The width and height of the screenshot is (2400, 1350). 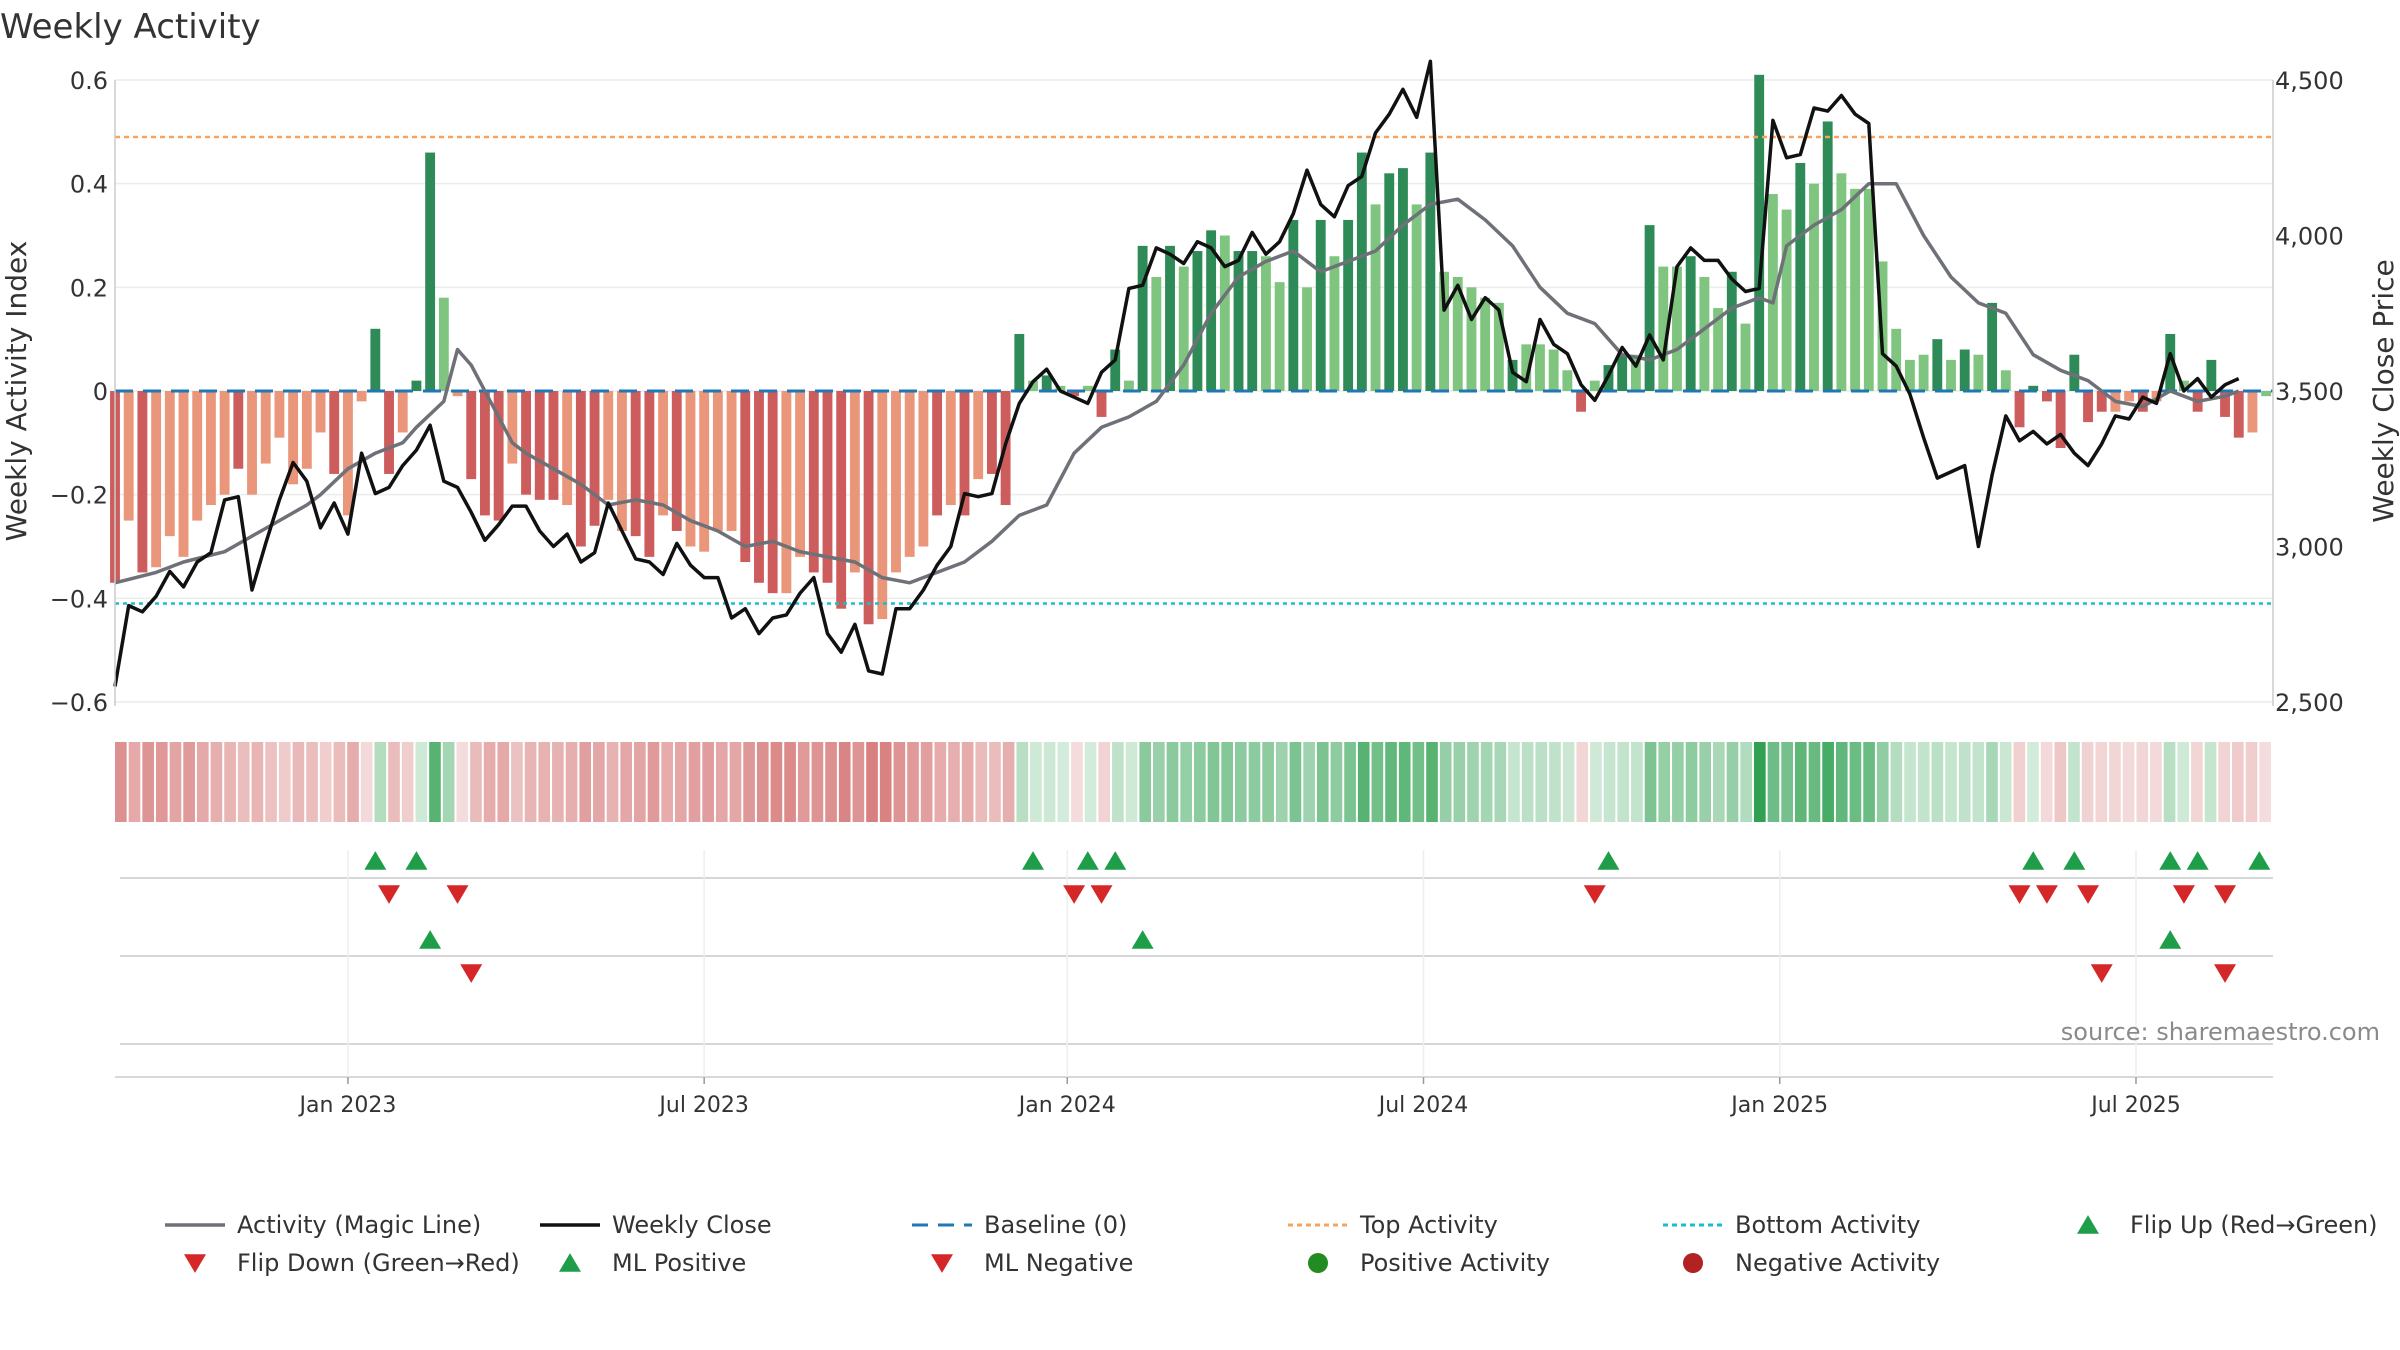 I want to click on legend-label: Positive Activity, so click(x=1455, y=1263).